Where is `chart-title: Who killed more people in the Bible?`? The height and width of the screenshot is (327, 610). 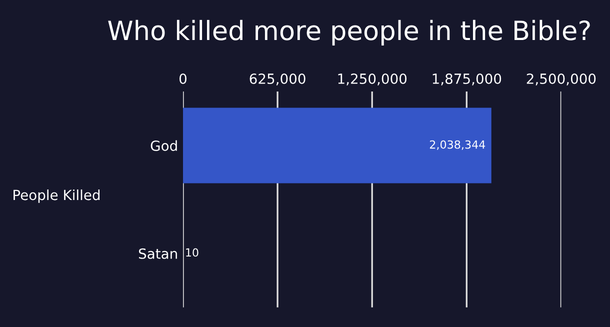
chart-title: Who killed more people in the Bible? is located at coordinates (349, 33).